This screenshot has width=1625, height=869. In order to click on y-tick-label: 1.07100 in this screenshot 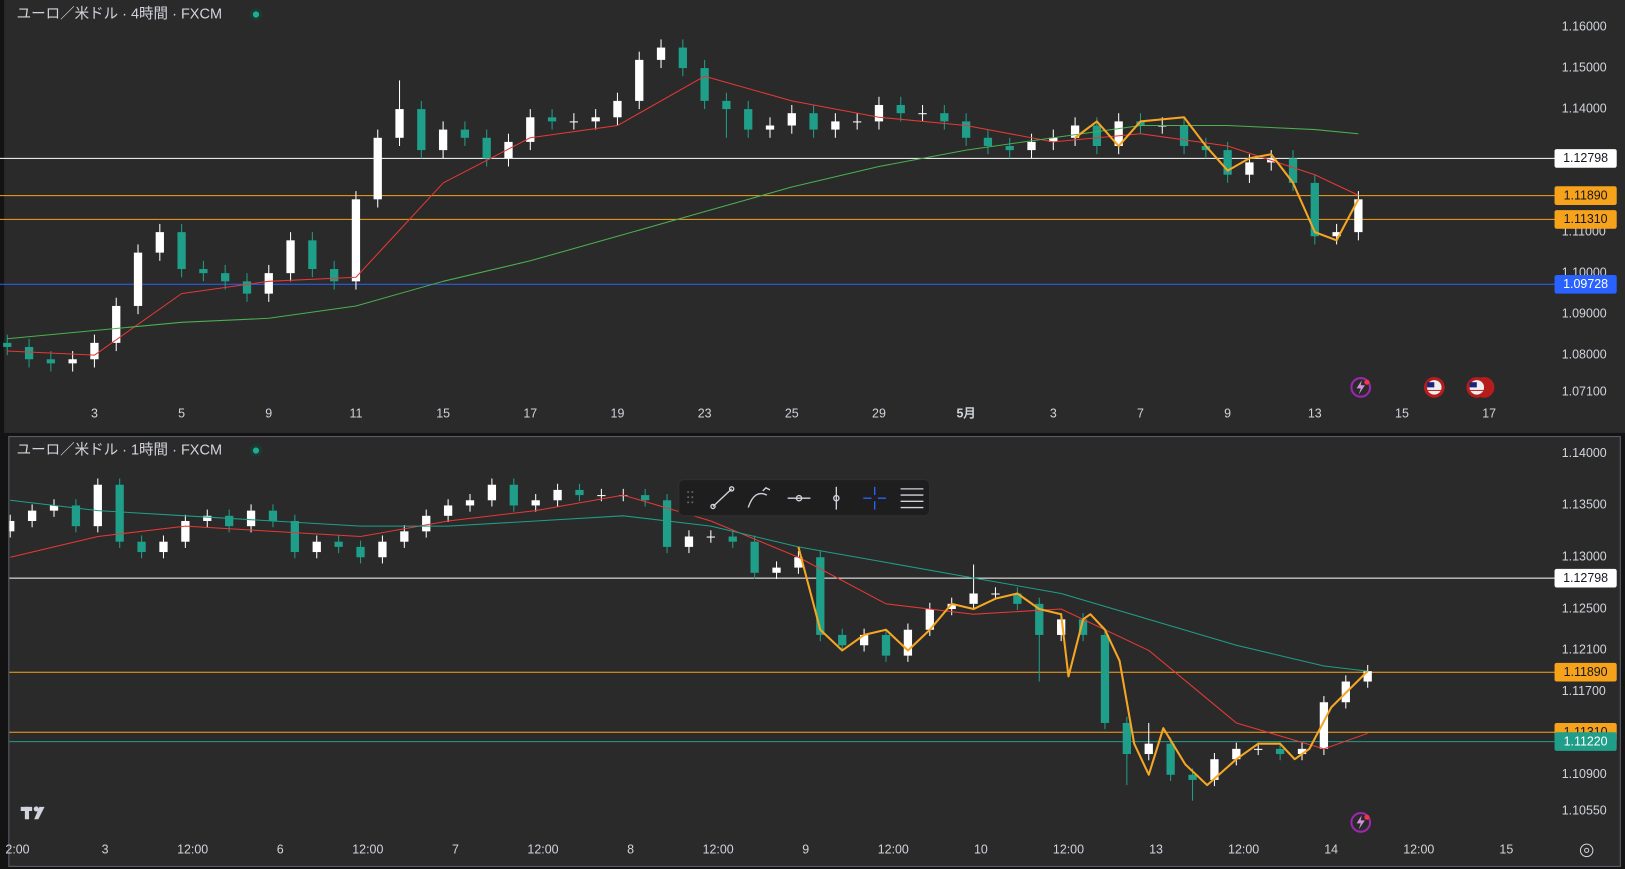, I will do `click(1584, 391)`.